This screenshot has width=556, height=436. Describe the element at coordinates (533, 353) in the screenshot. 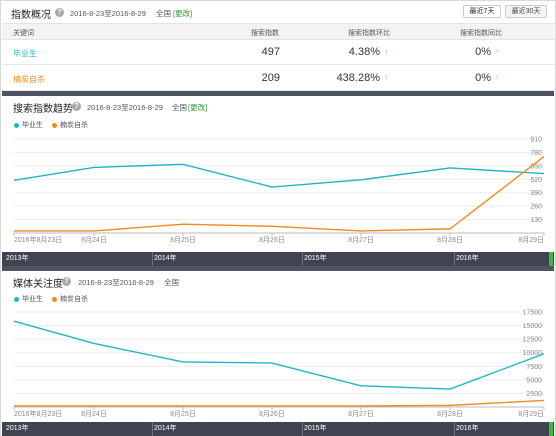

I see `y-tick-label: 10000` at that location.